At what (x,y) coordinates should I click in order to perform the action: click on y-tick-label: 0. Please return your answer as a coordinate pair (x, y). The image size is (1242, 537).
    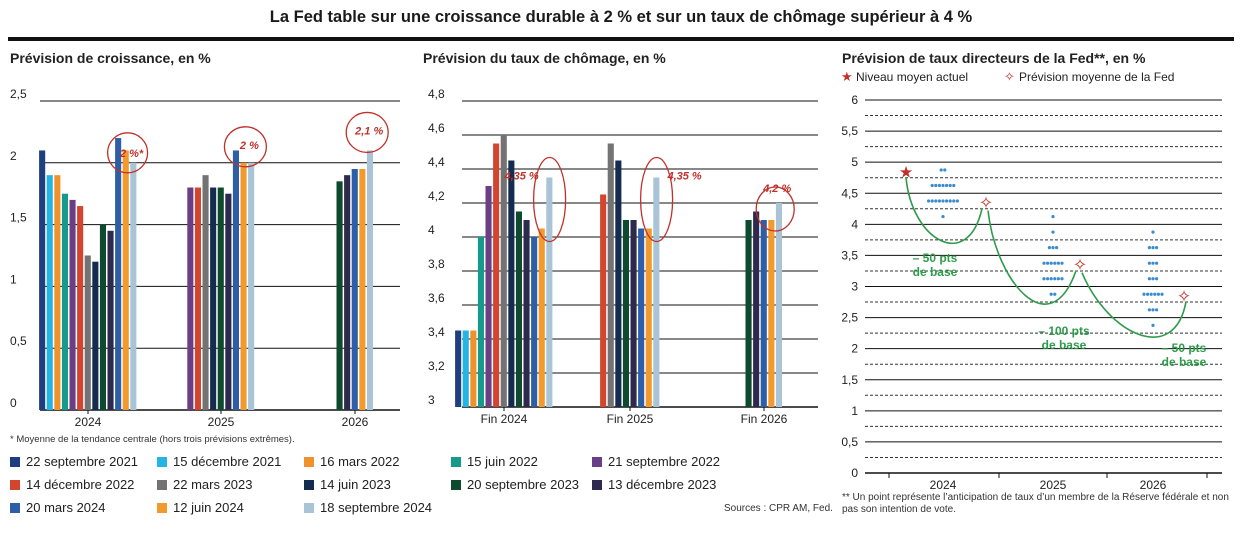
    Looking at the image, I should click on (13, 403).